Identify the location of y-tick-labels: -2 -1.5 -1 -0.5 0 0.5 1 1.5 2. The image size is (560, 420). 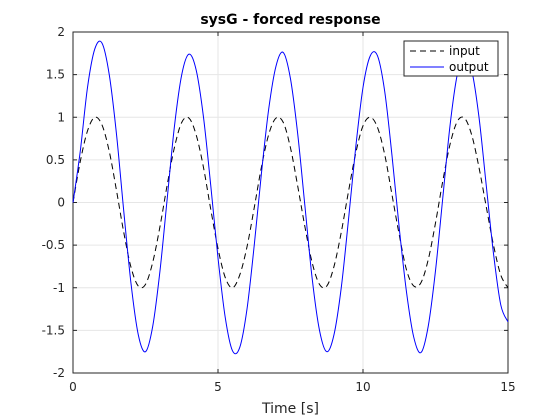
(53, 202).